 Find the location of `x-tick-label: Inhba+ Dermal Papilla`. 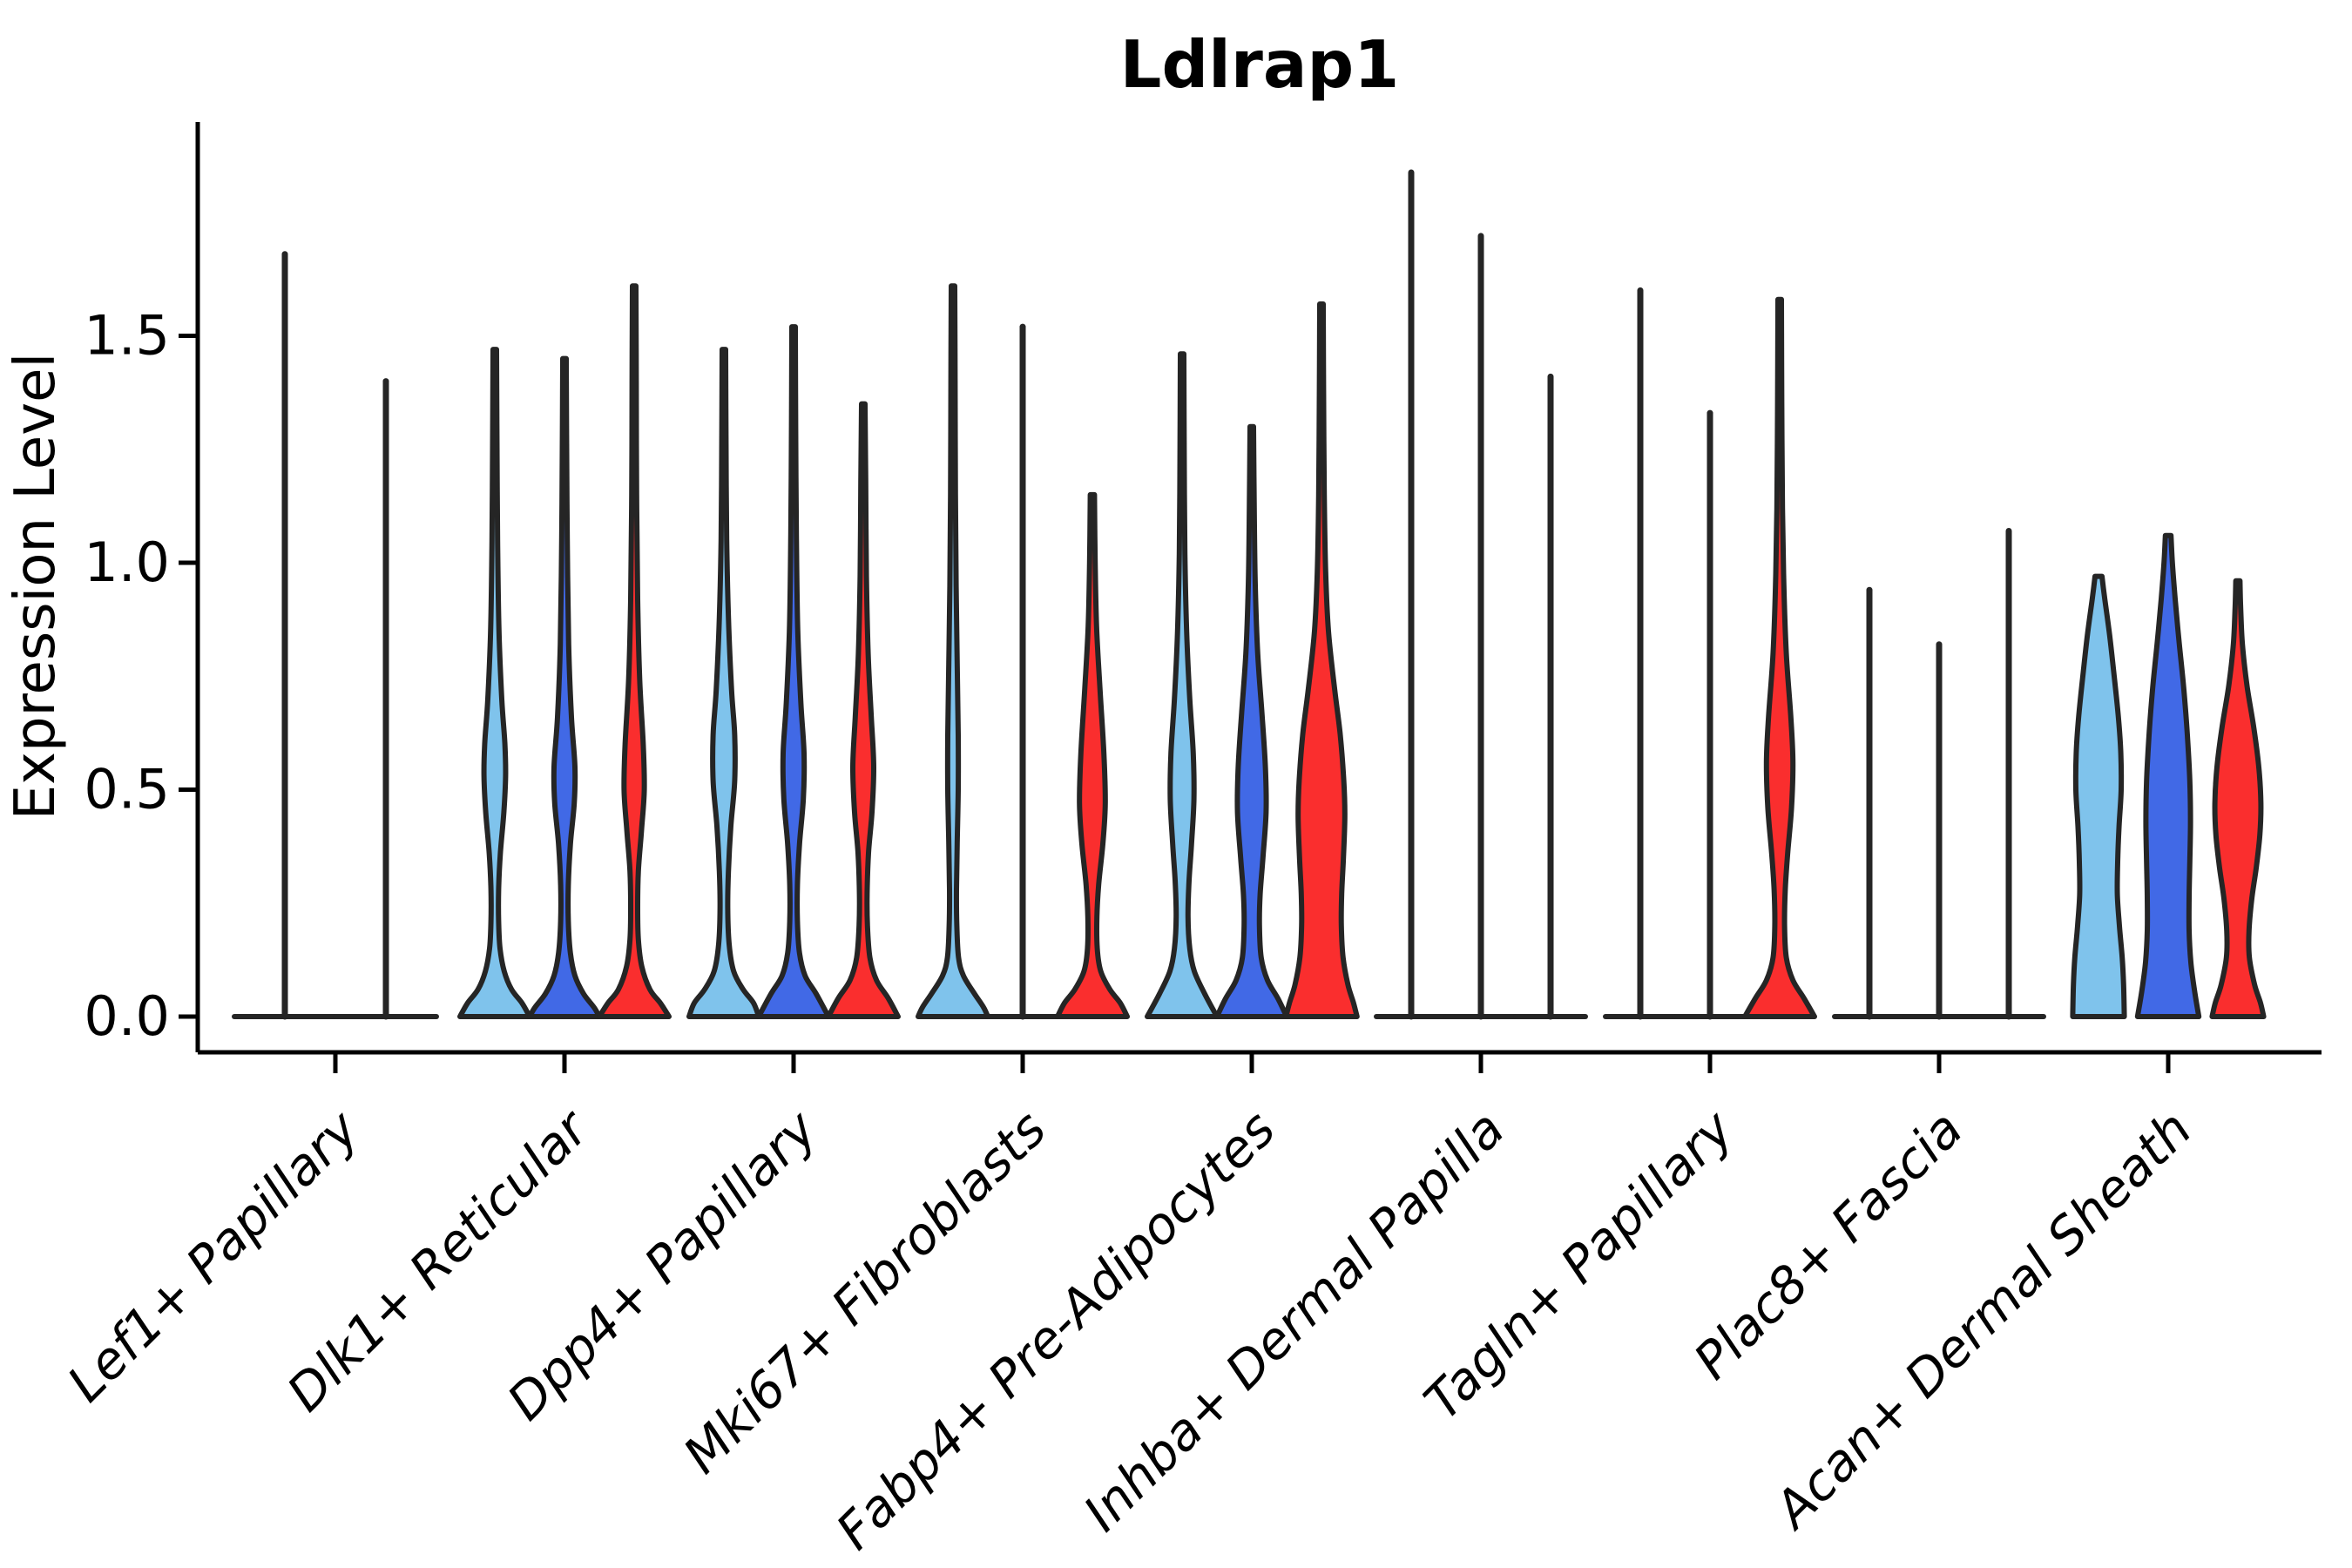

x-tick-label: Inhba+ Dermal Papilla is located at coordinates (1294, 1321).